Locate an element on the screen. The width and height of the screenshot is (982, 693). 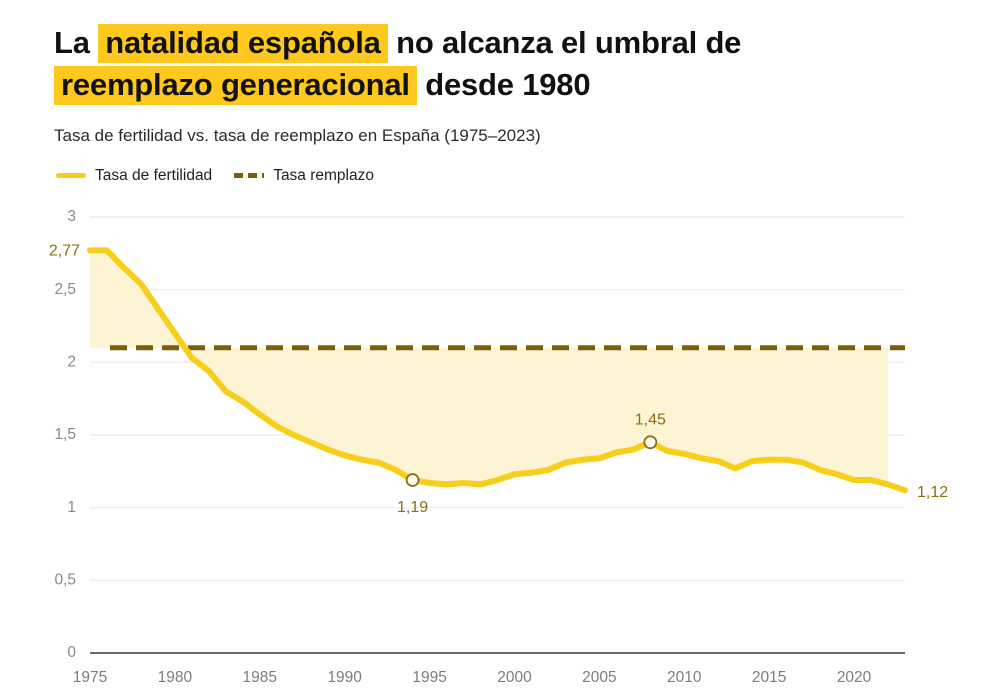
data-point-value-label: 1,19 is located at coordinates (412, 507).